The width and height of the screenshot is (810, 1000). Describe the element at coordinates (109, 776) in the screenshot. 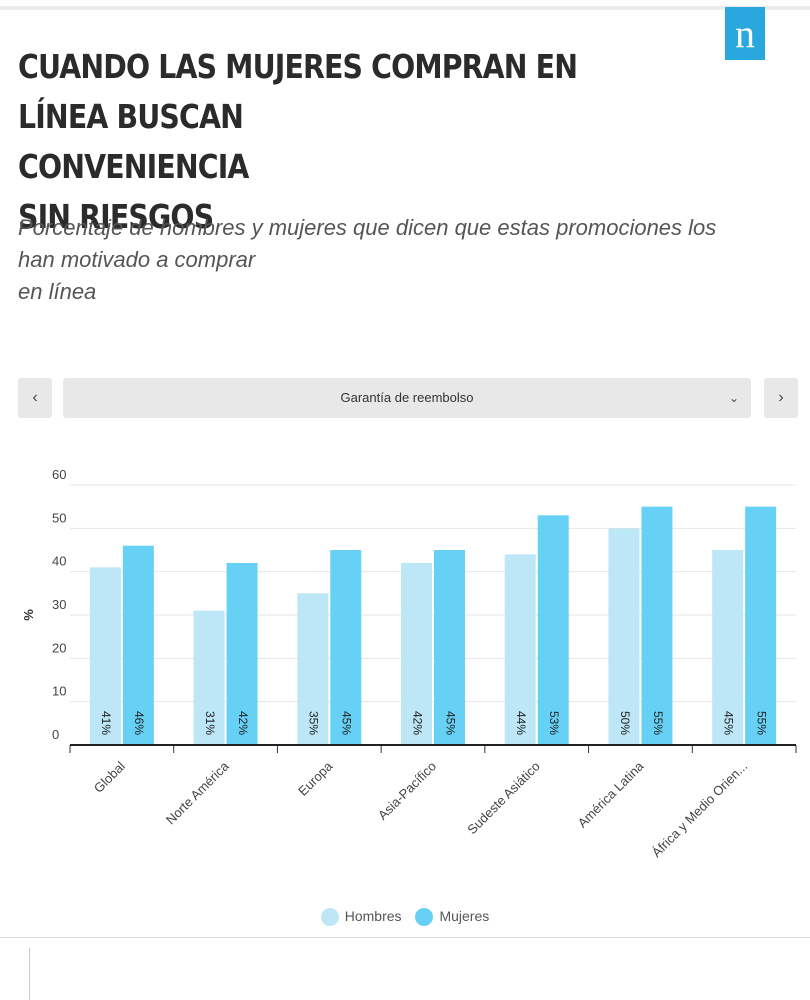

I see `x-tick-label: Global` at that location.